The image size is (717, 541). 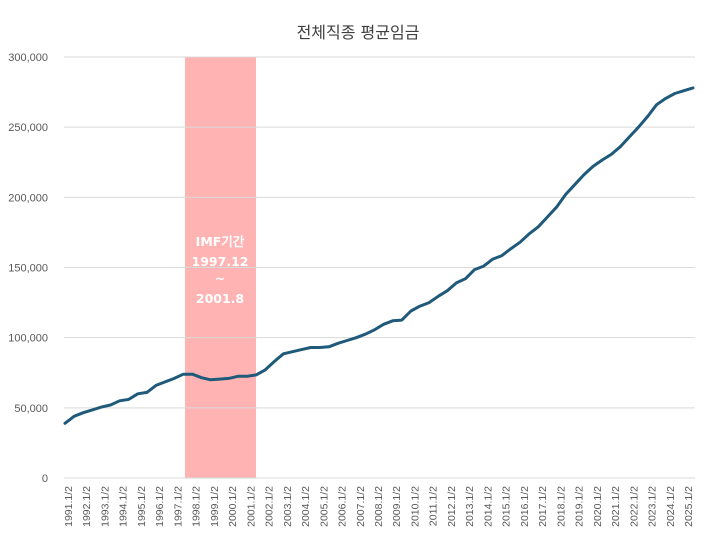 What do you see at coordinates (220, 278) in the screenshot?
I see `imf-annotation-line: ~` at bounding box center [220, 278].